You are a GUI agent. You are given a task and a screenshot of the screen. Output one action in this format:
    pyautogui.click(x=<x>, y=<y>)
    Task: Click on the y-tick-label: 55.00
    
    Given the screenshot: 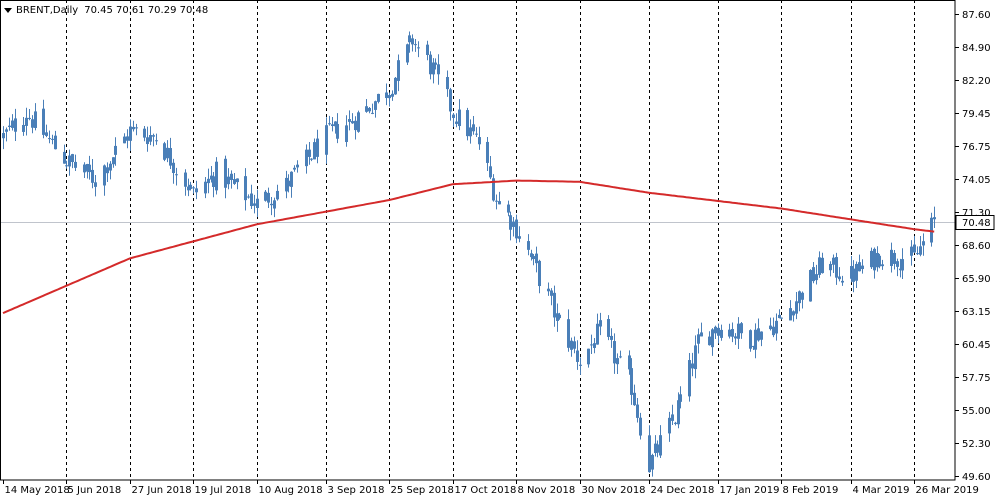 What is the action you would take?
    pyautogui.click(x=976, y=411)
    